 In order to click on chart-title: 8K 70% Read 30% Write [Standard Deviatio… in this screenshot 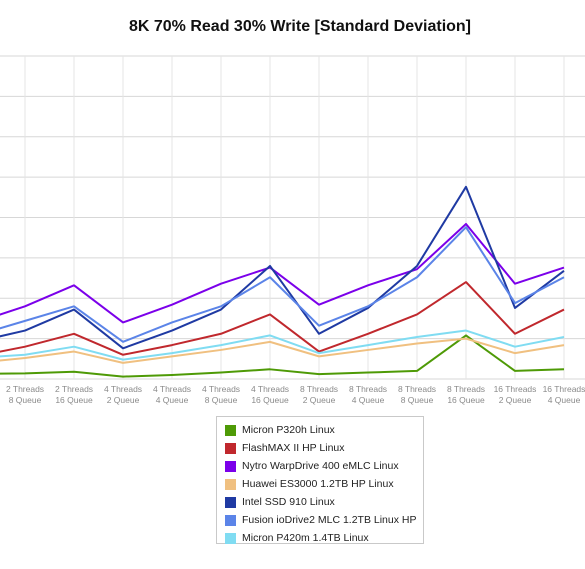, I will do `click(300, 26)`.